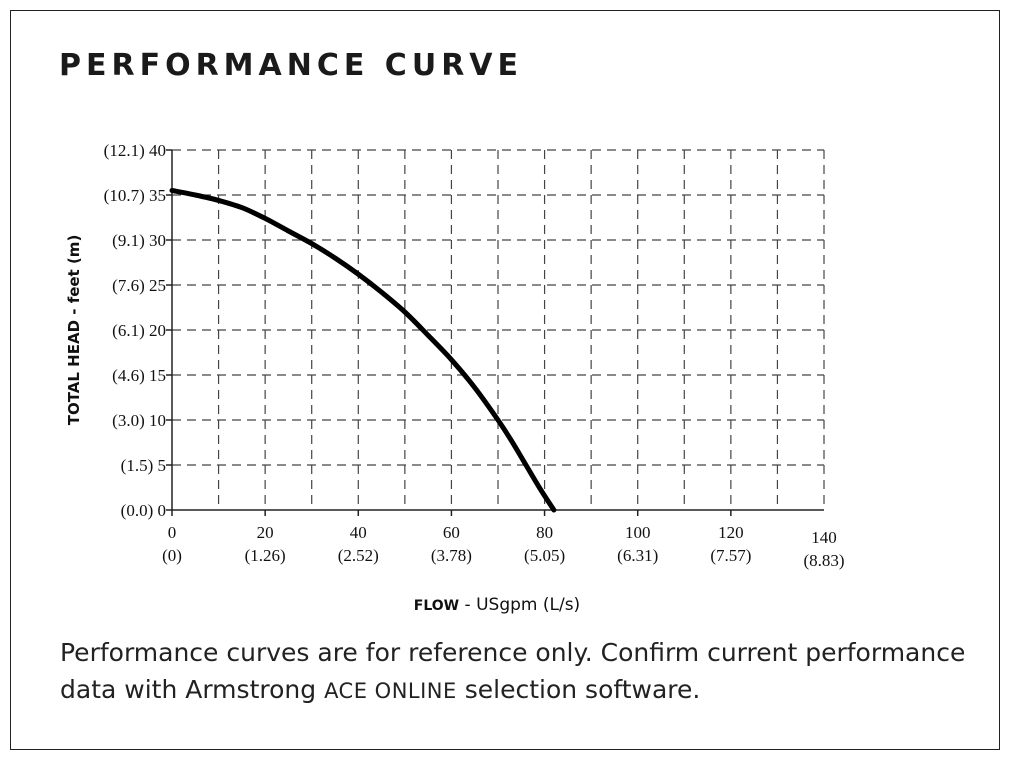 Image resolution: width=1011 pixels, height=762 pixels. What do you see at coordinates (291, 65) in the screenshot?
I see `page-title: PERFORMANCE CURVE` at bounding box center [291, 65].